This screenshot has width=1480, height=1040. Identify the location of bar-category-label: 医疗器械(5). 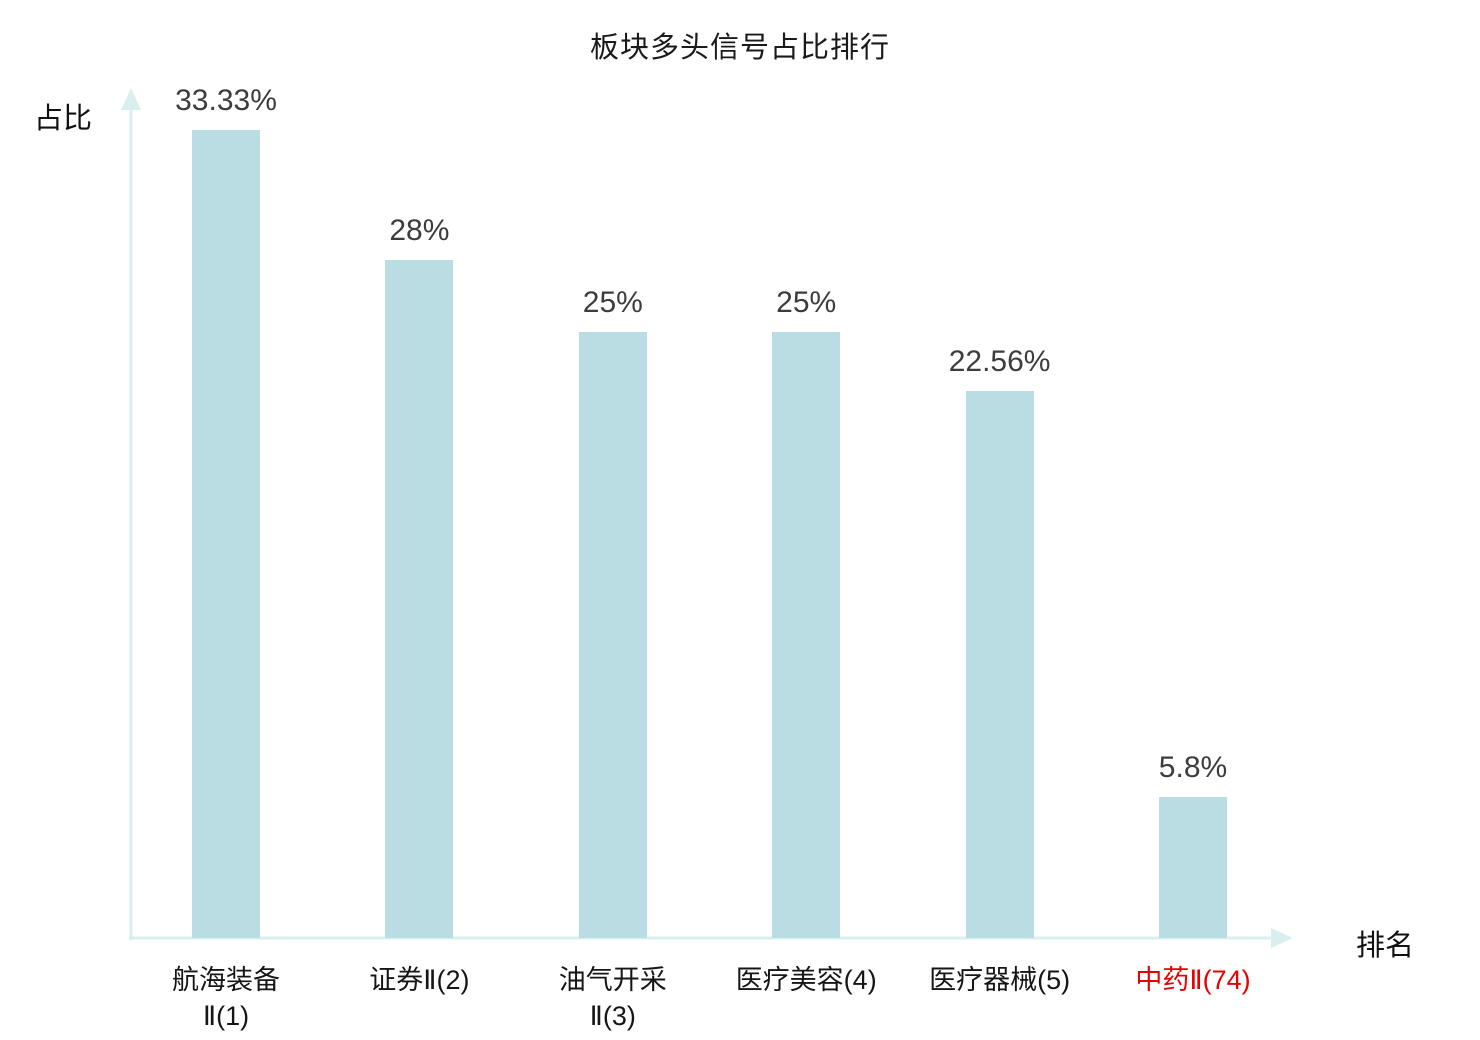
(1000, 980).